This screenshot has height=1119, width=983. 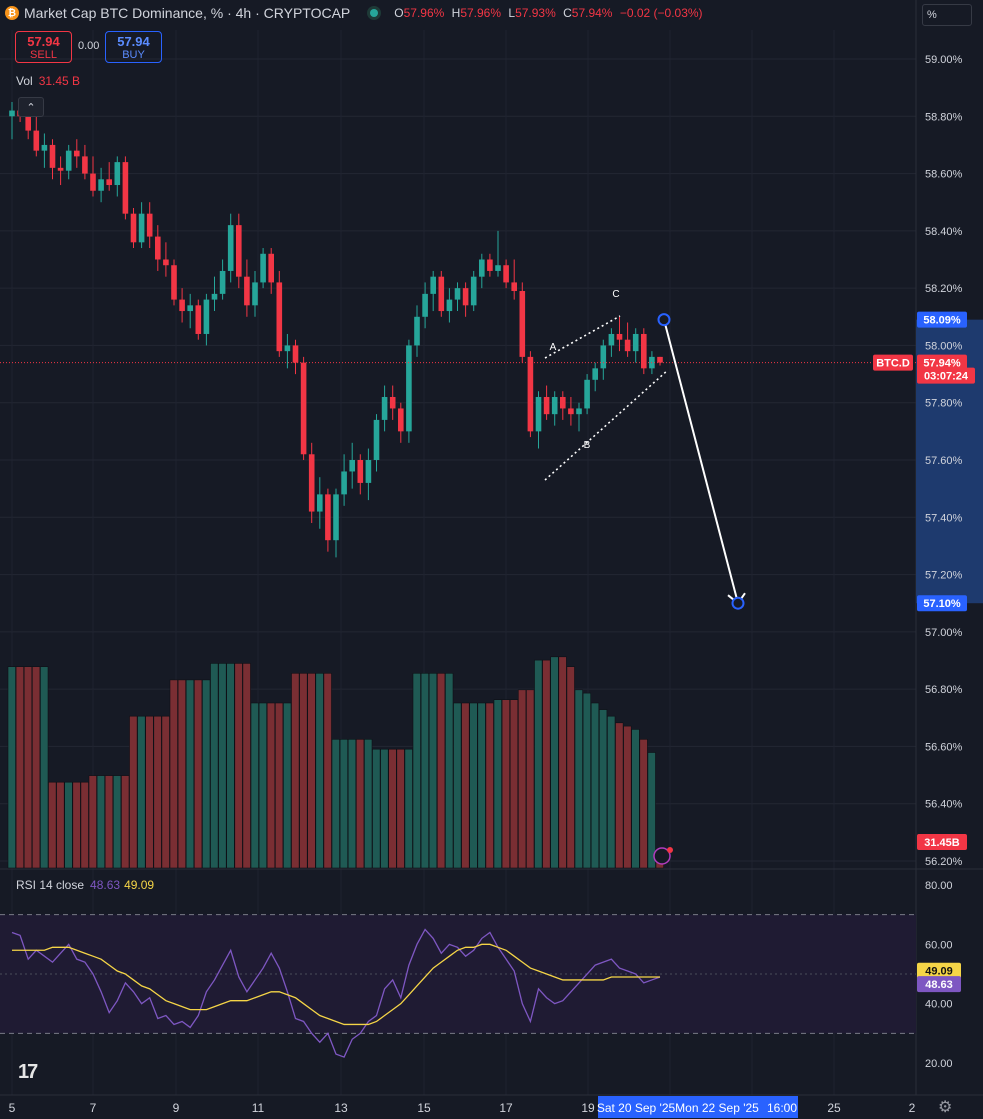 I want to click on sell-button: 57.94 SELL, so click(x=43, y=47).